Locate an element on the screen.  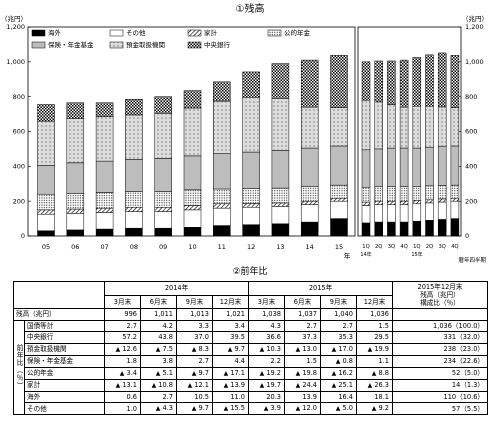
summary-cell: 238（23.0） is located at coordinates (440, 349).